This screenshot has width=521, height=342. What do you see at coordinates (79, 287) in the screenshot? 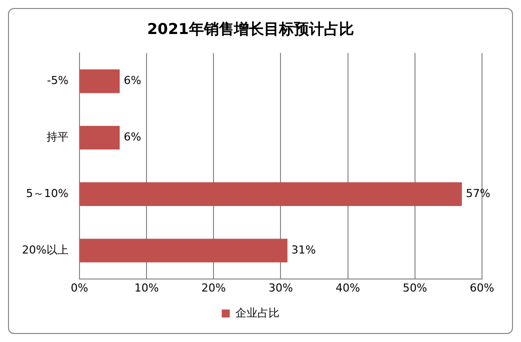
I see `x-tick-label: 0%` at bounding box center [79, 287].